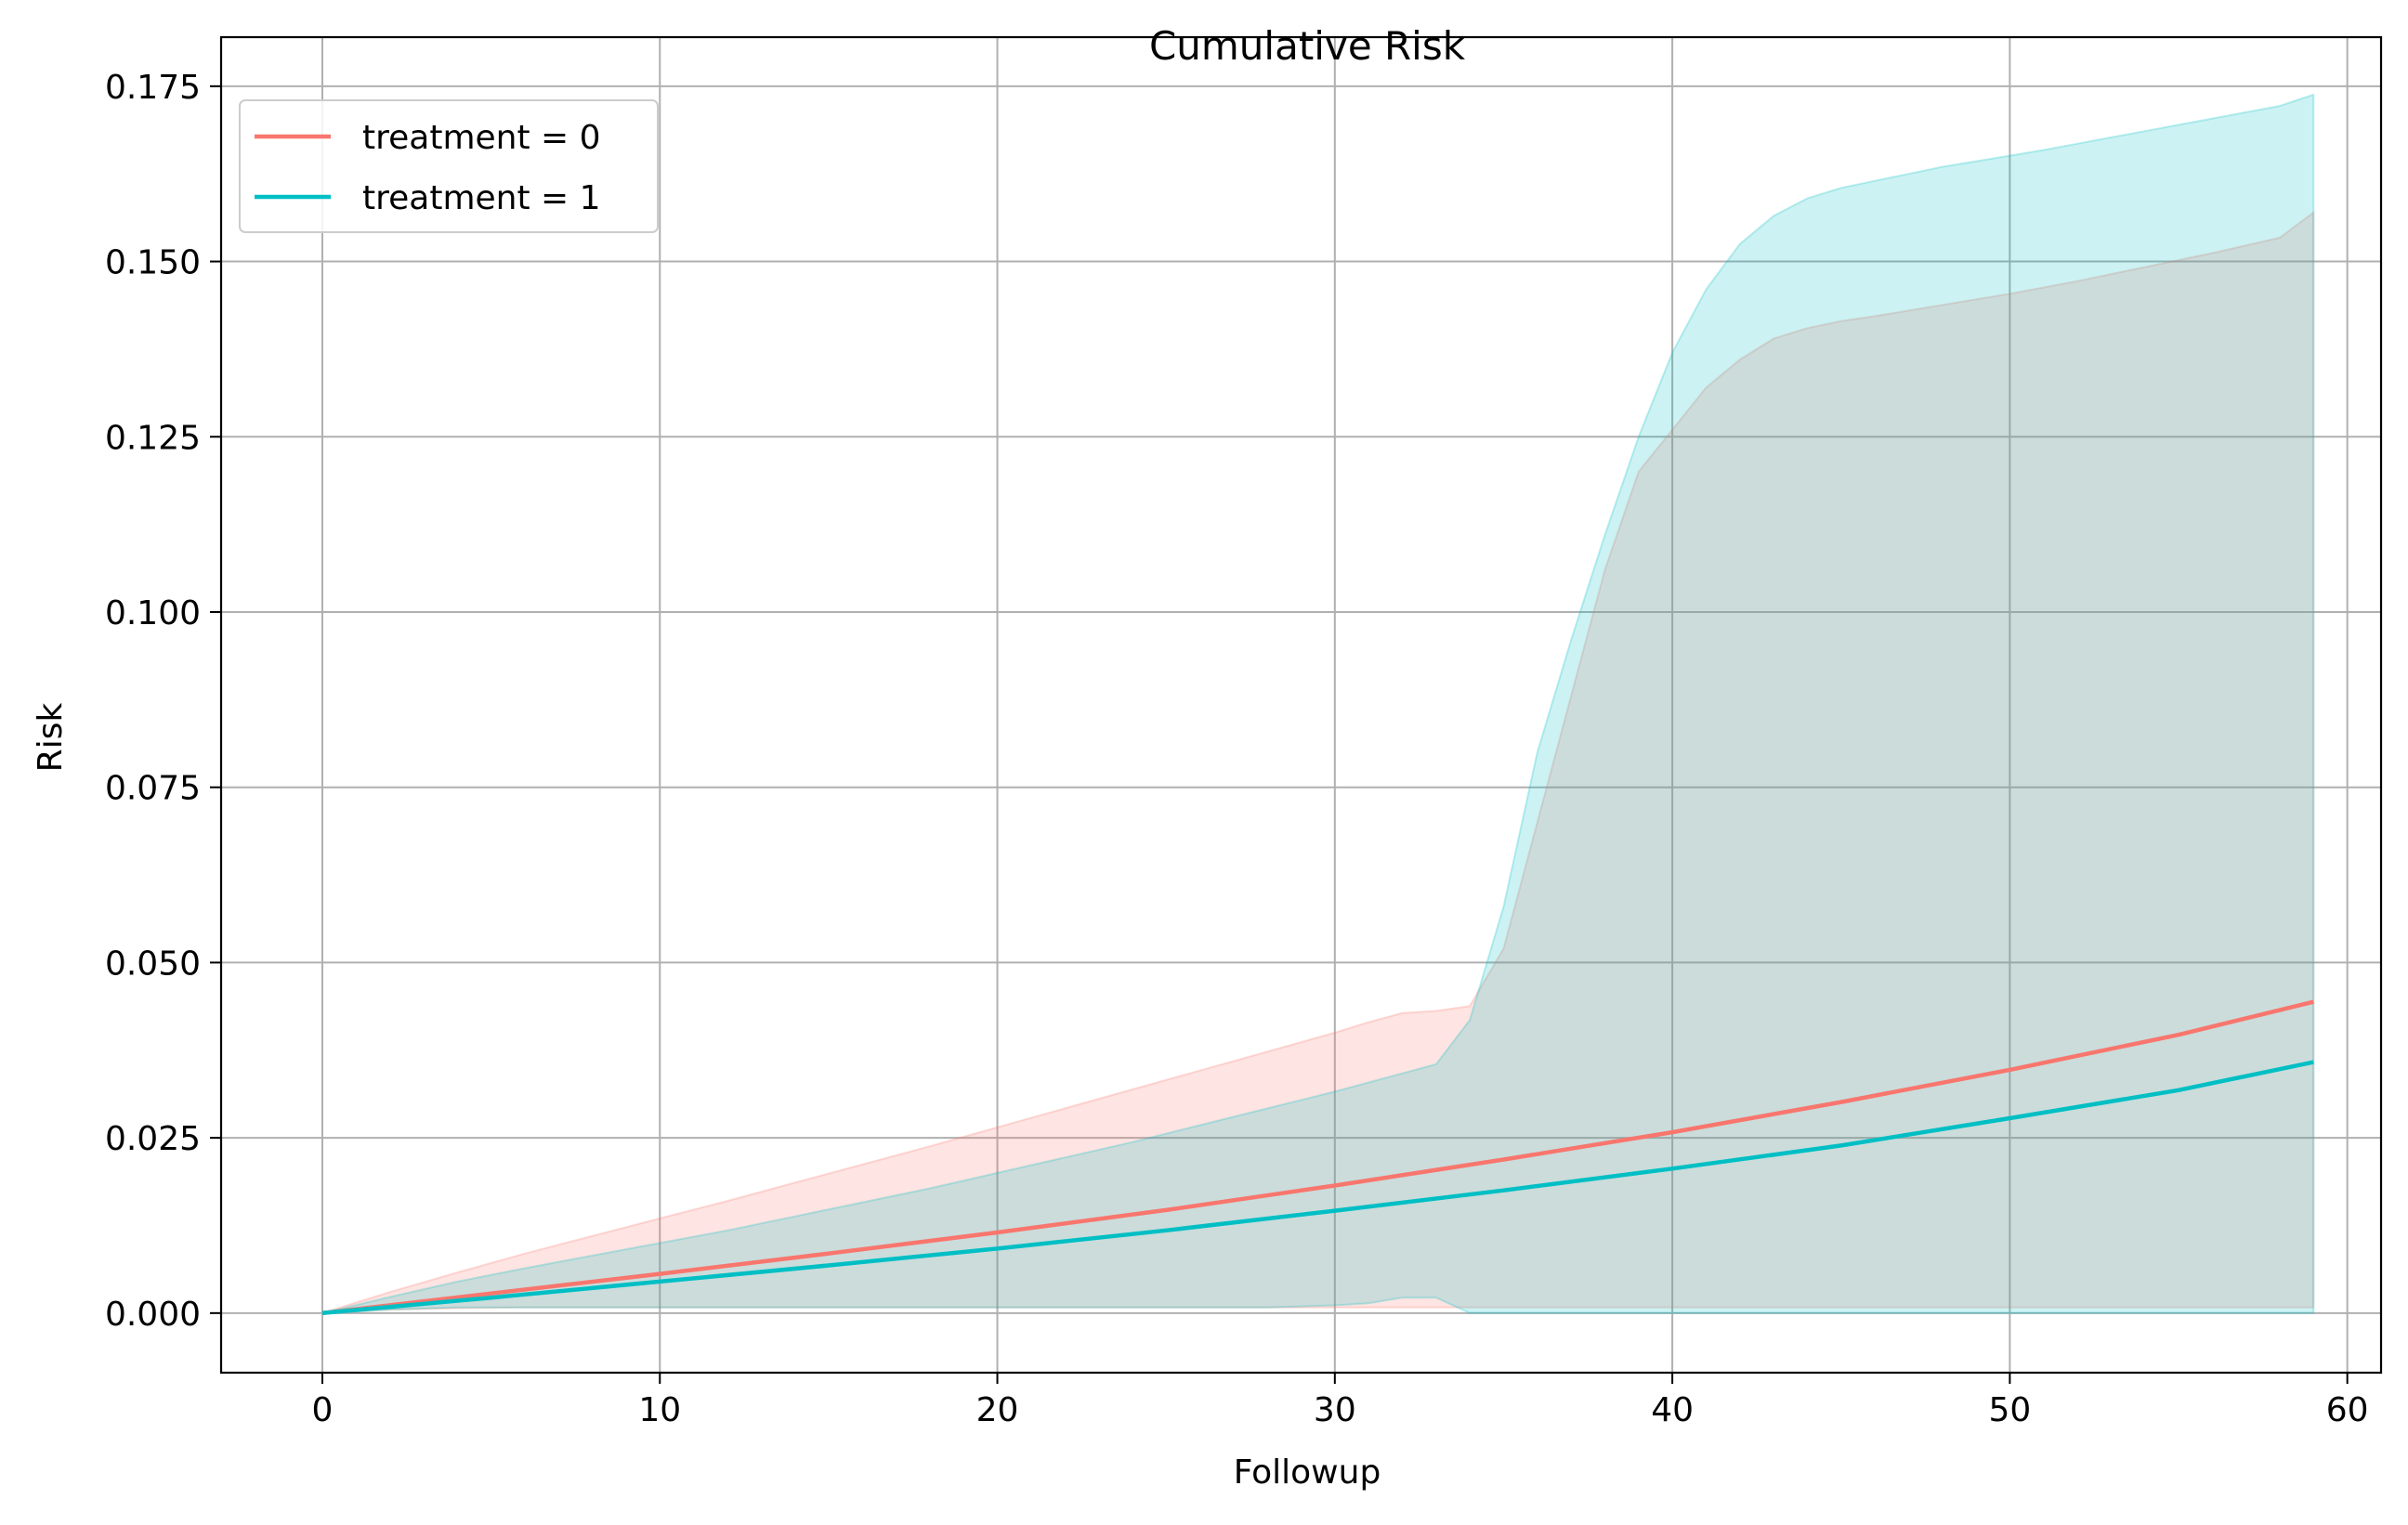 This screenshot has width=2408, height=1525. What do you see at coordinates (163, 701) in the screenshot?
I see `y-axis-ticks: 0.000 0.025 0.050 0.075 0.100 0.125 0.150 0.175` at bounding box center [163, 701].